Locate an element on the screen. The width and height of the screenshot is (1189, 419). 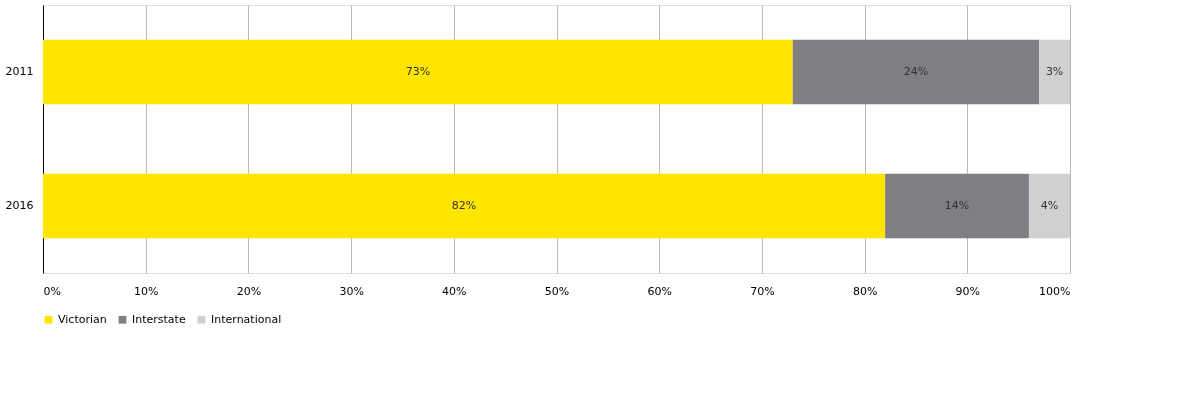
x-tick-label: 40% is located at coordinates (454, 291).